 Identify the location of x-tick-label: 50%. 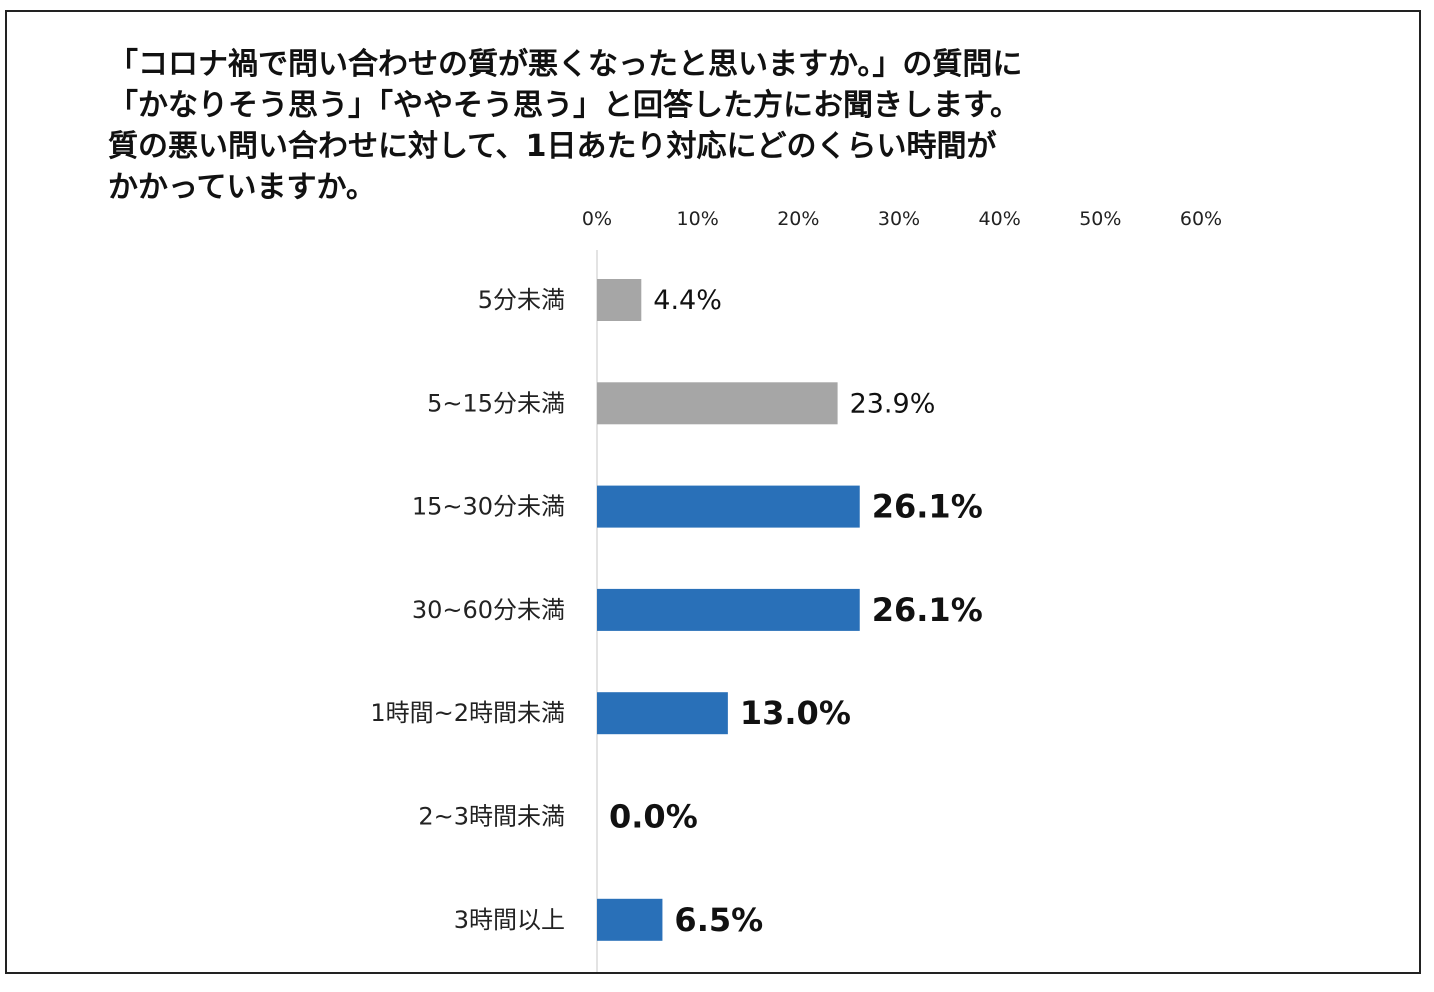
(1100, 219).